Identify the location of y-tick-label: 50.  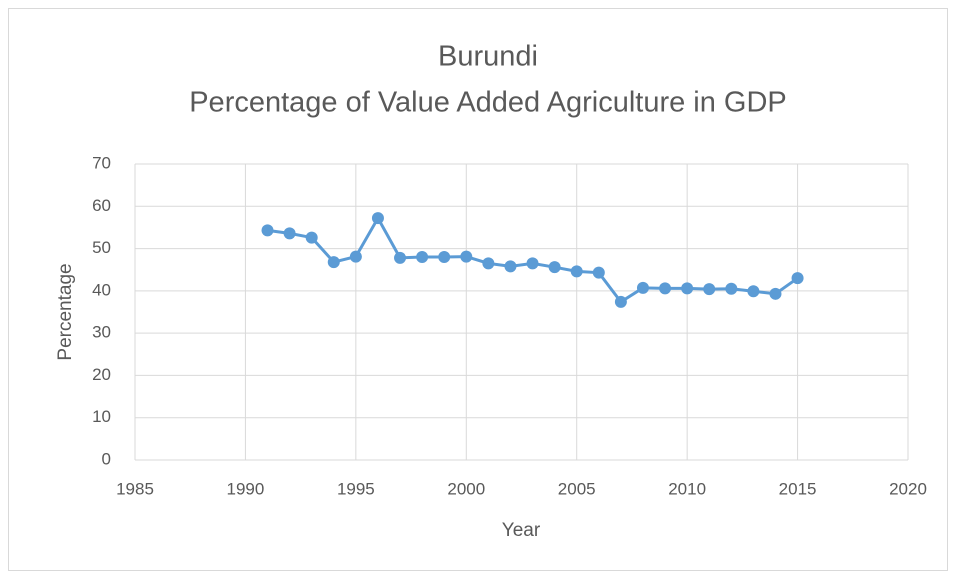
(101, 247).